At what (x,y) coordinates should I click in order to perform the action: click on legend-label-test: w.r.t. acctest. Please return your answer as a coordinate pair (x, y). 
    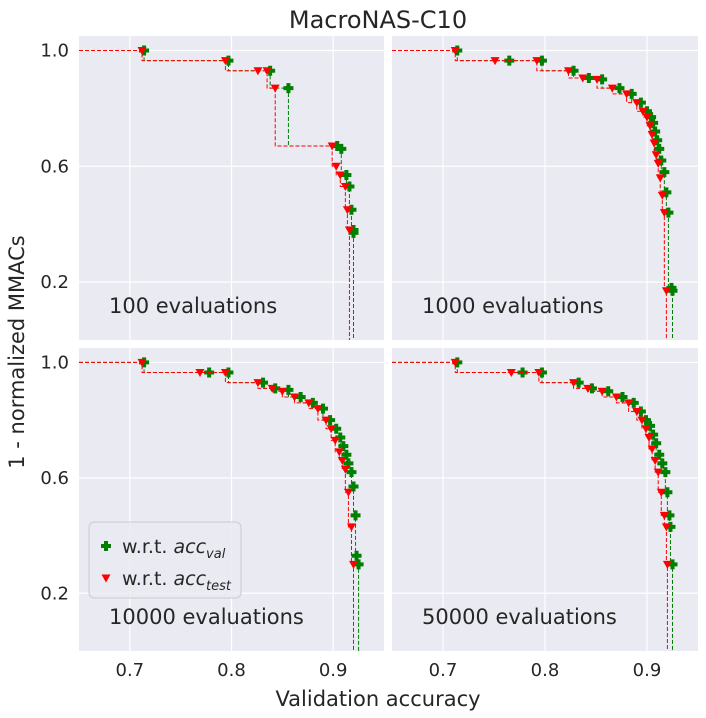
    Looking at the image, I should click on (177, 581).